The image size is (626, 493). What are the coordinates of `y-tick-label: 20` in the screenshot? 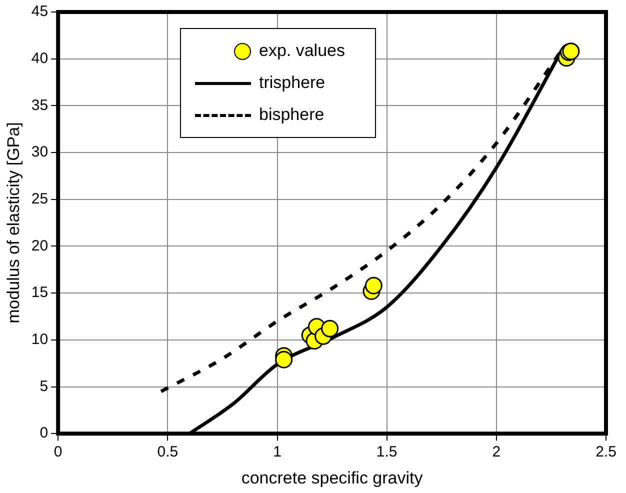 It's located at (39, 245).